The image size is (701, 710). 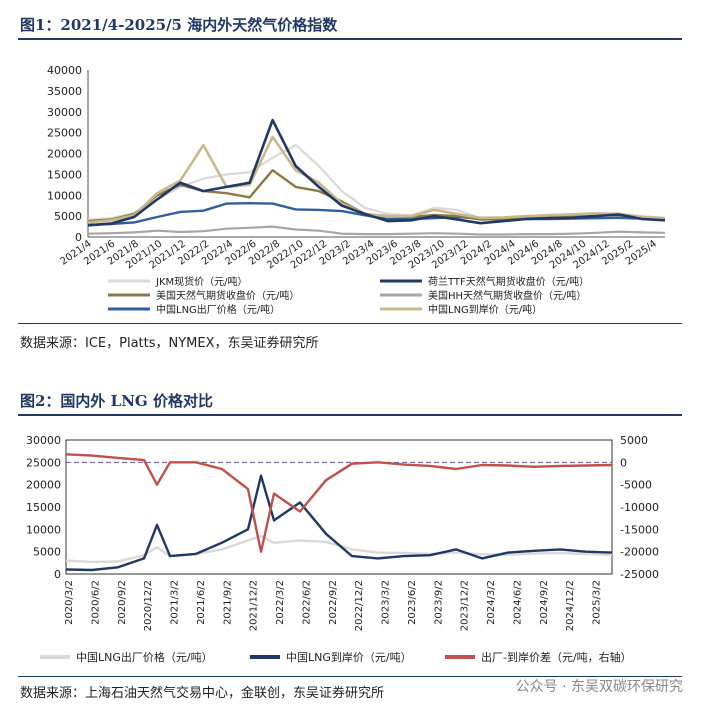 I want to click on y-left-tick-label: 30000, so click(x=43, y=440).